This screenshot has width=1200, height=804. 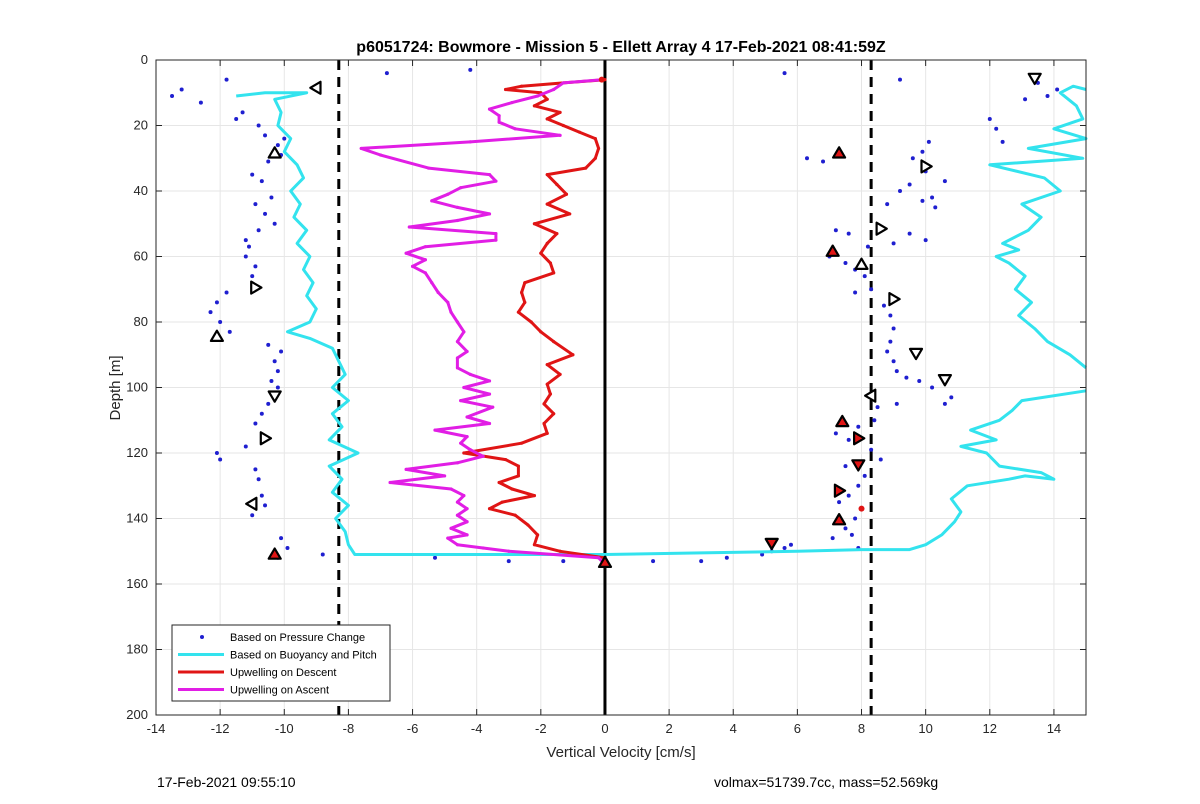 I want to click on x-tick-label: -12, so click(x=220, y=728).